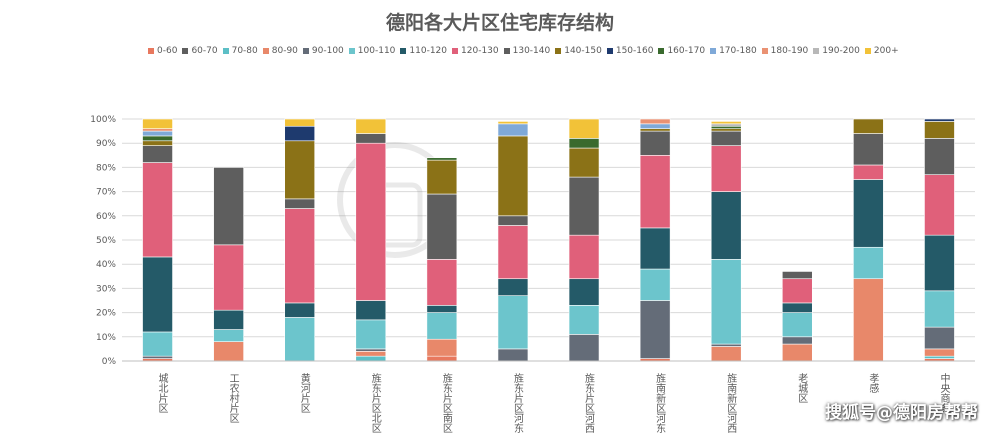  I want to click on legend-item: 0-60, so click(162, 51).